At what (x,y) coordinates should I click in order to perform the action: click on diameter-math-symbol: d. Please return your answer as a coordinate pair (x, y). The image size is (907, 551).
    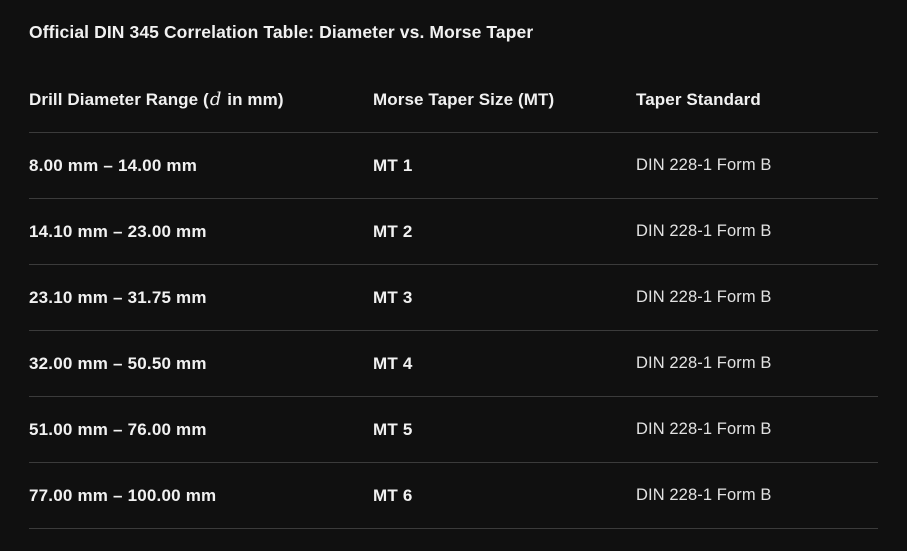
    Looking at the image, I should click on (215, 99).